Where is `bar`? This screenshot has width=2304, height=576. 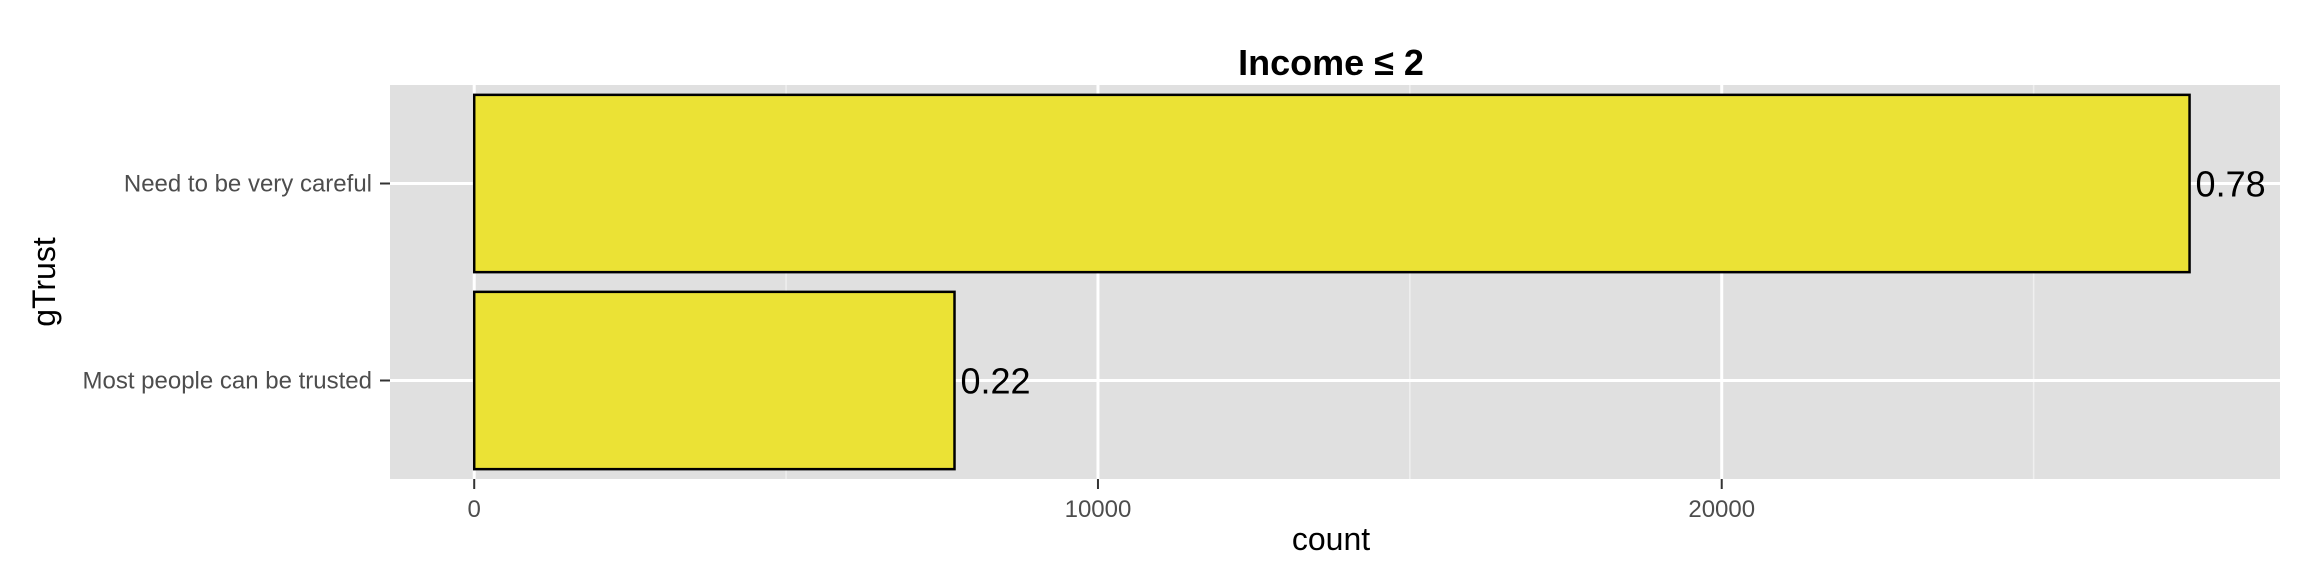
bar is located at coordinates (714, 380).